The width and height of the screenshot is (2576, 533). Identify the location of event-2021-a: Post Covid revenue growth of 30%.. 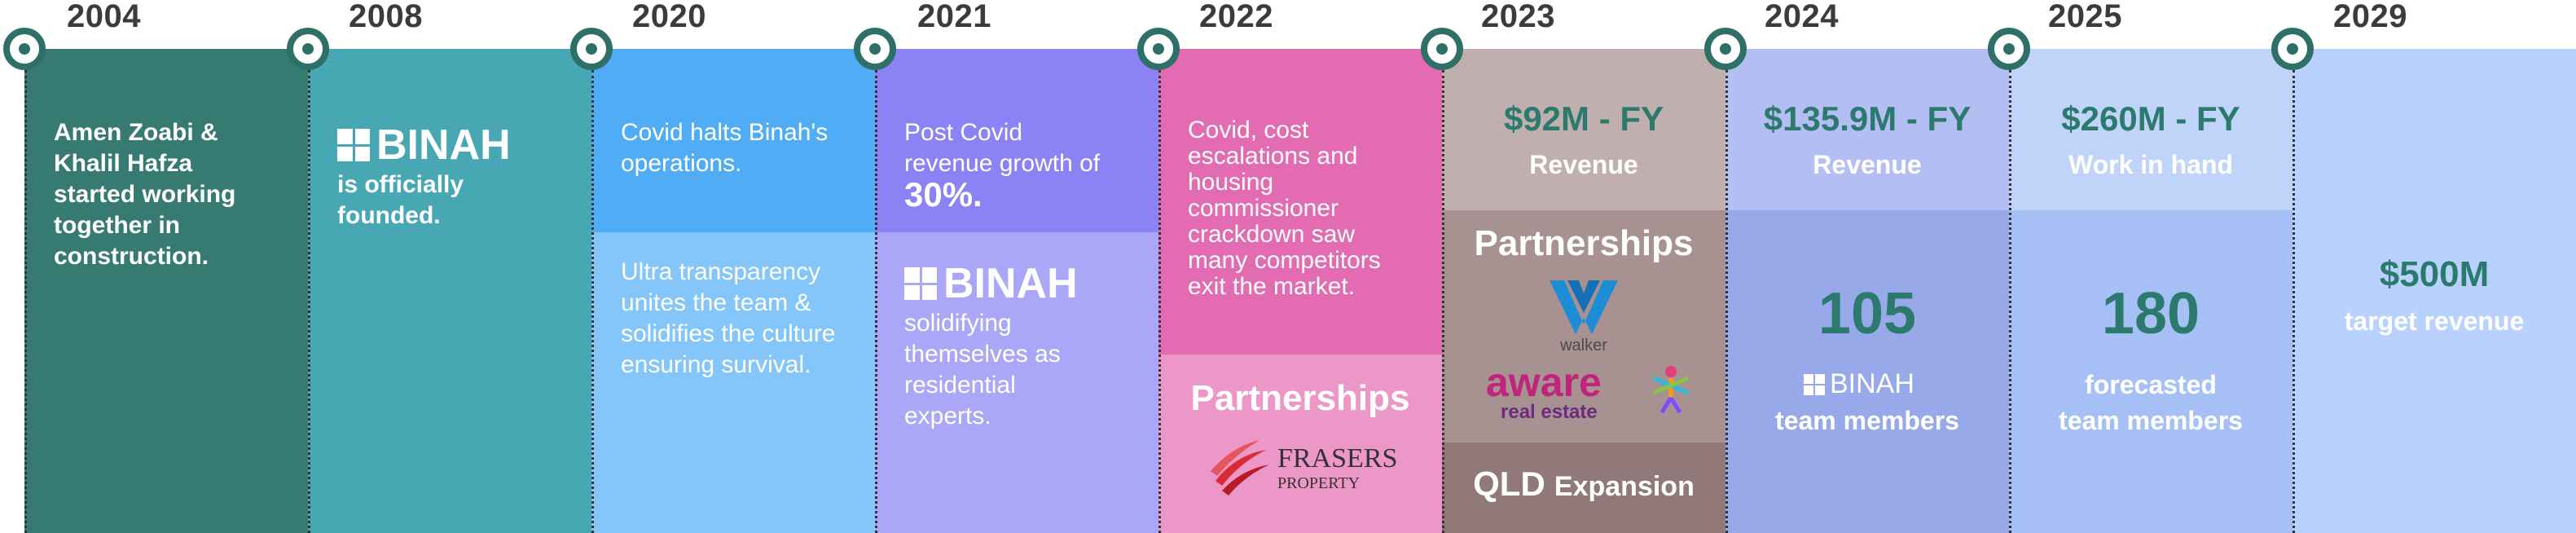
(1010, 165).